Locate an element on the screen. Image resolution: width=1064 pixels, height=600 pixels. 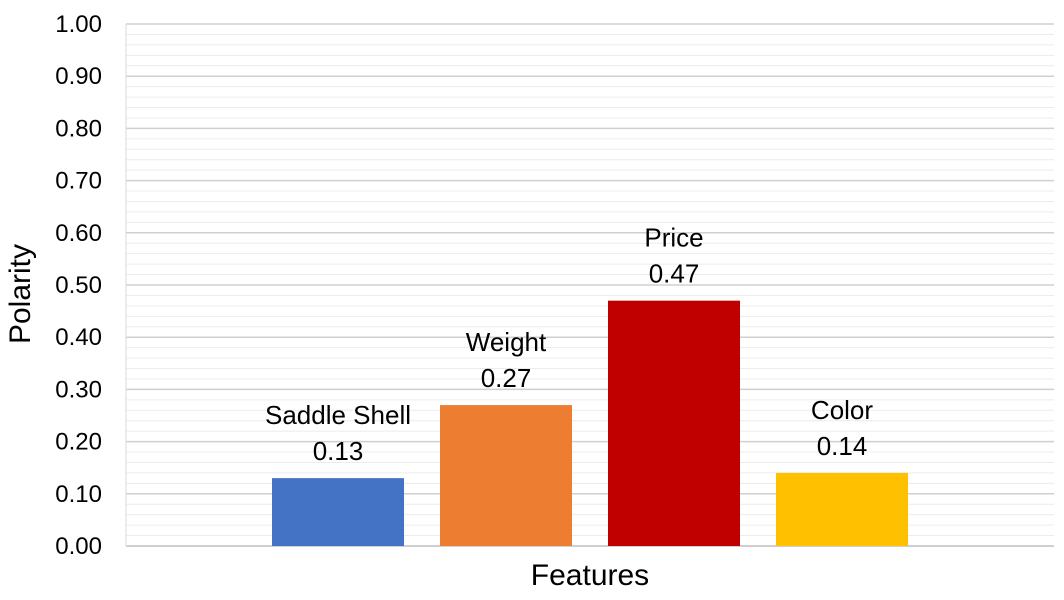
y-tick-label: 0.20 is located at coordinates (78, 442).